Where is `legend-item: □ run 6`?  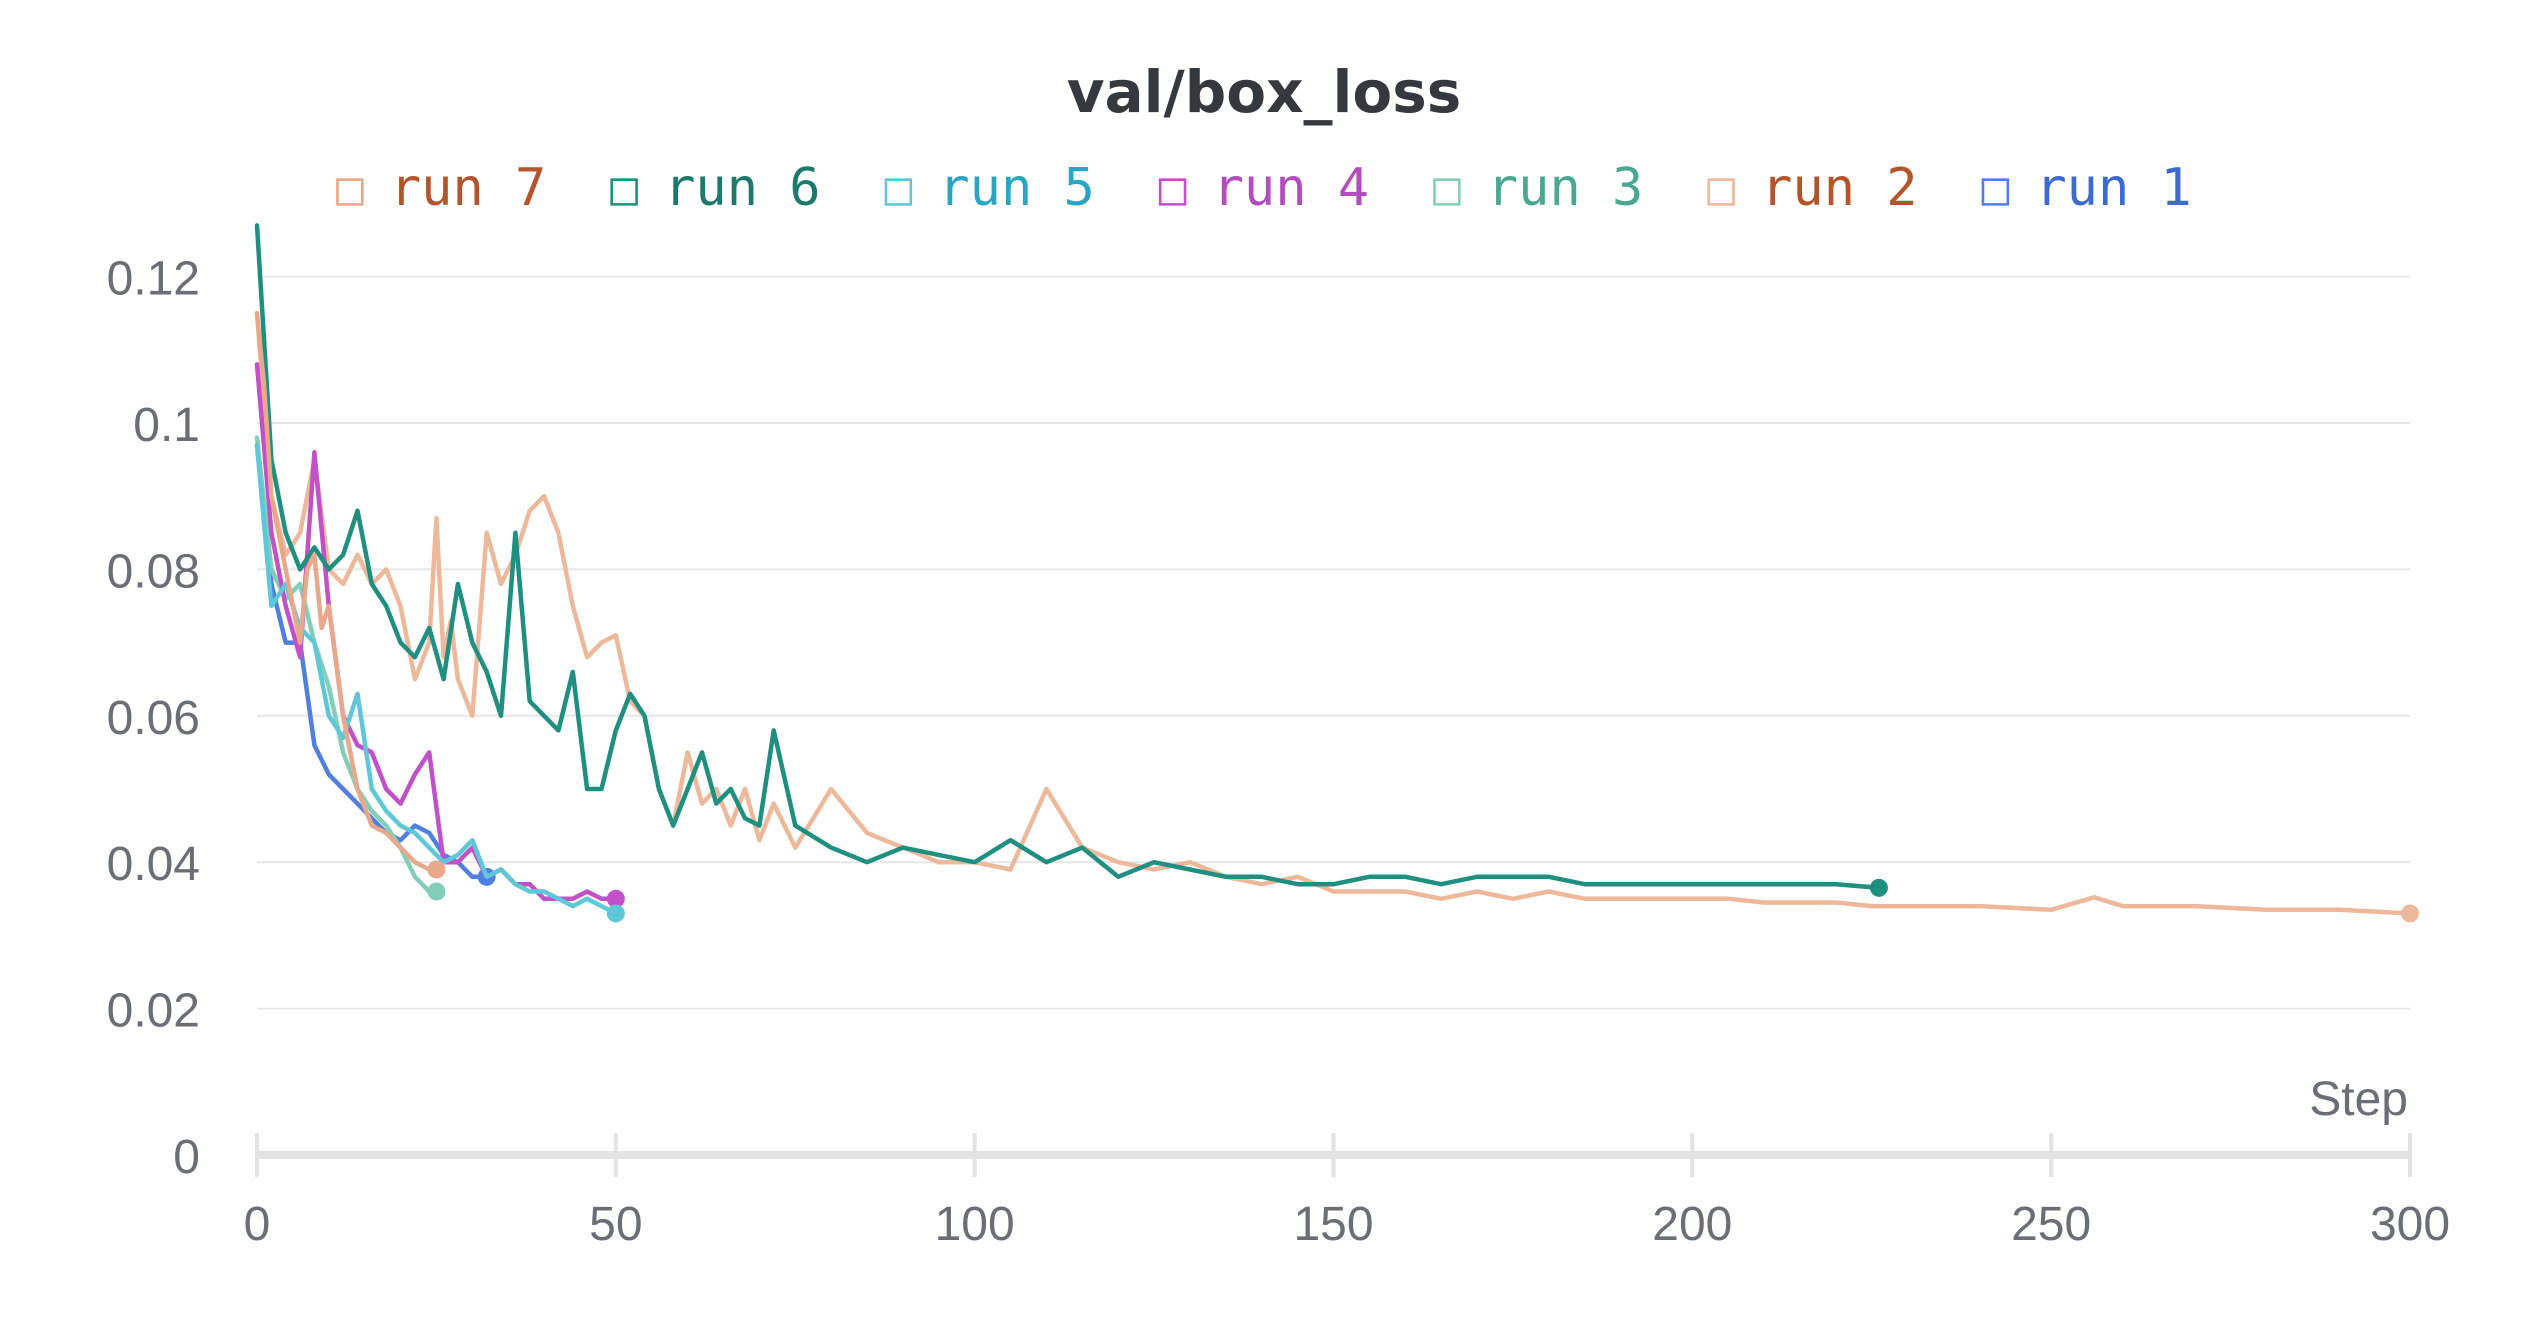
legend-item: □ run 6 is located at coordinates (715, 188).